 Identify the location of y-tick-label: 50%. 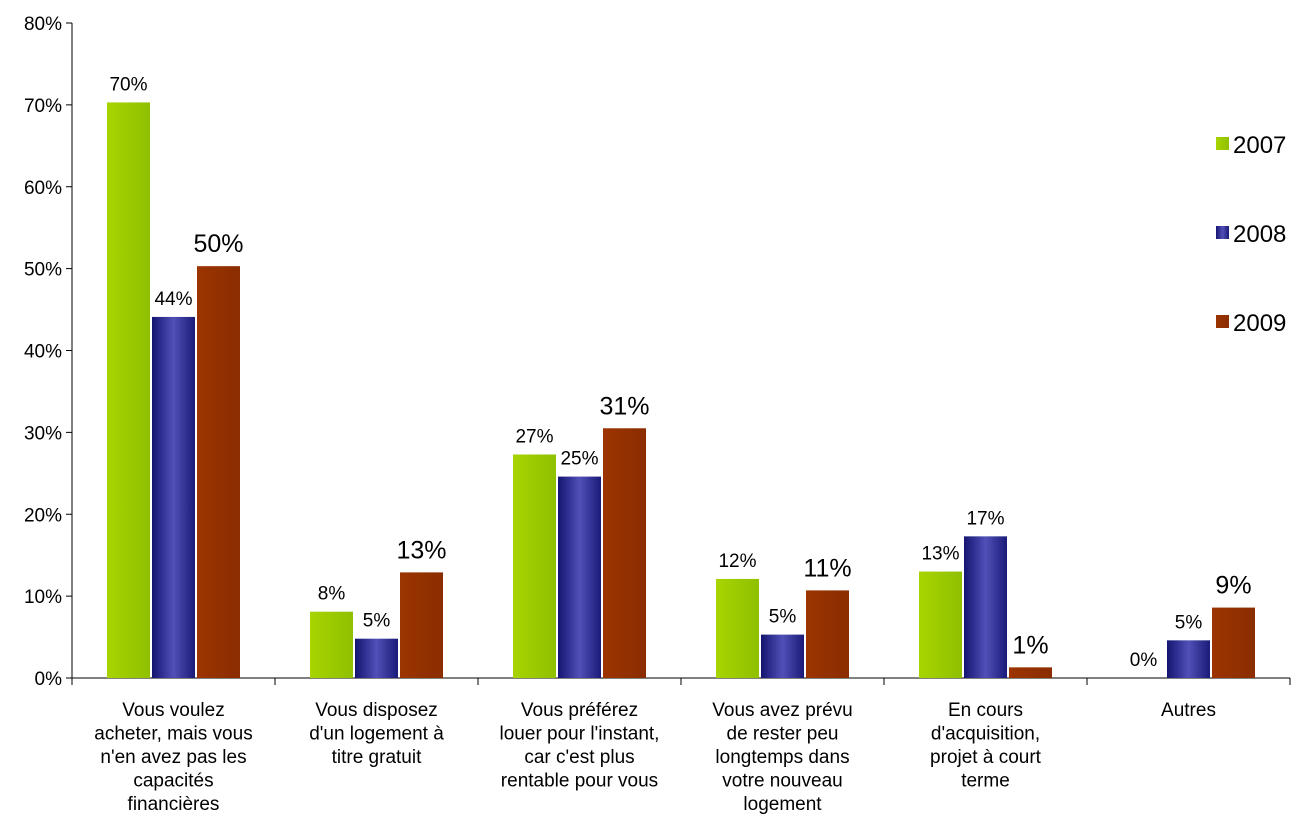
(43, 270).